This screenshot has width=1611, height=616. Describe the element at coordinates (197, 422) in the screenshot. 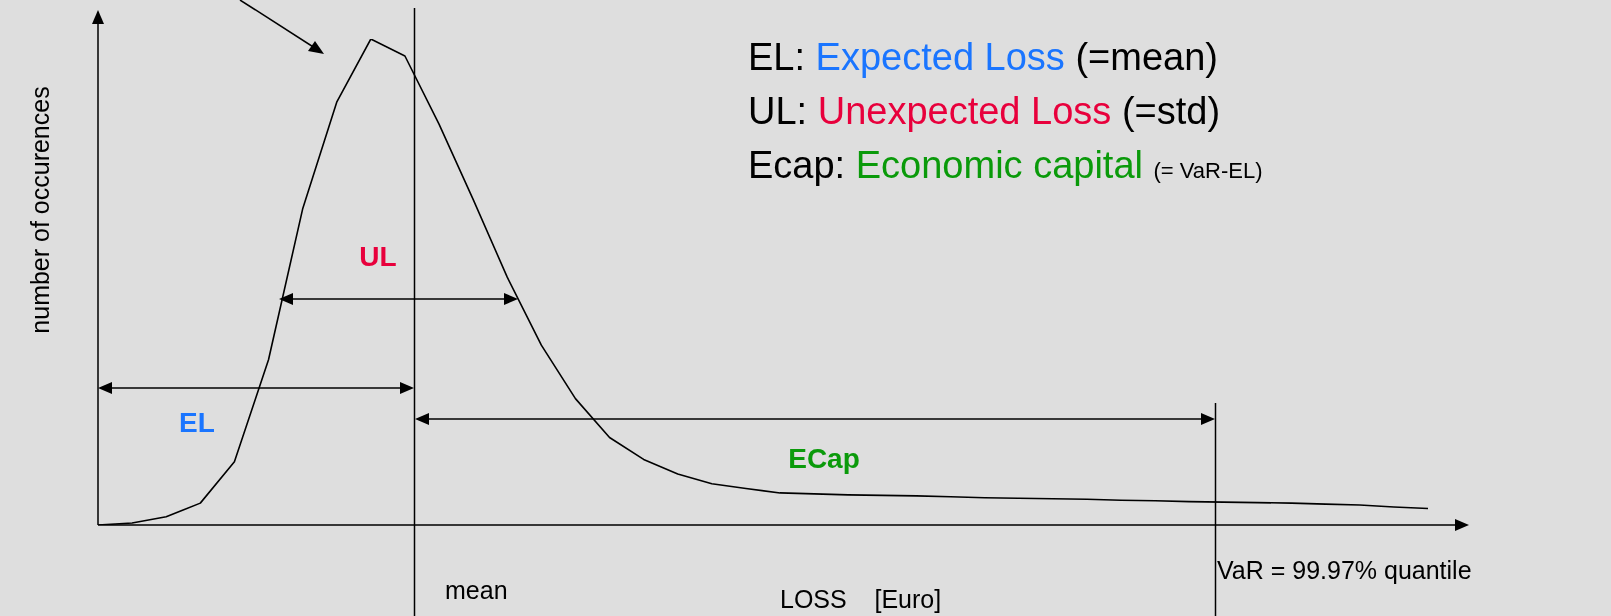

I see `annotation: EL` at that location.